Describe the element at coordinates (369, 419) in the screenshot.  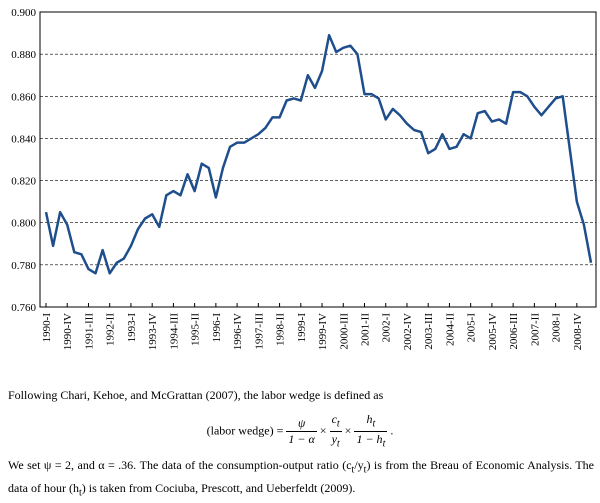
I see `numerator-base: h` at that location.